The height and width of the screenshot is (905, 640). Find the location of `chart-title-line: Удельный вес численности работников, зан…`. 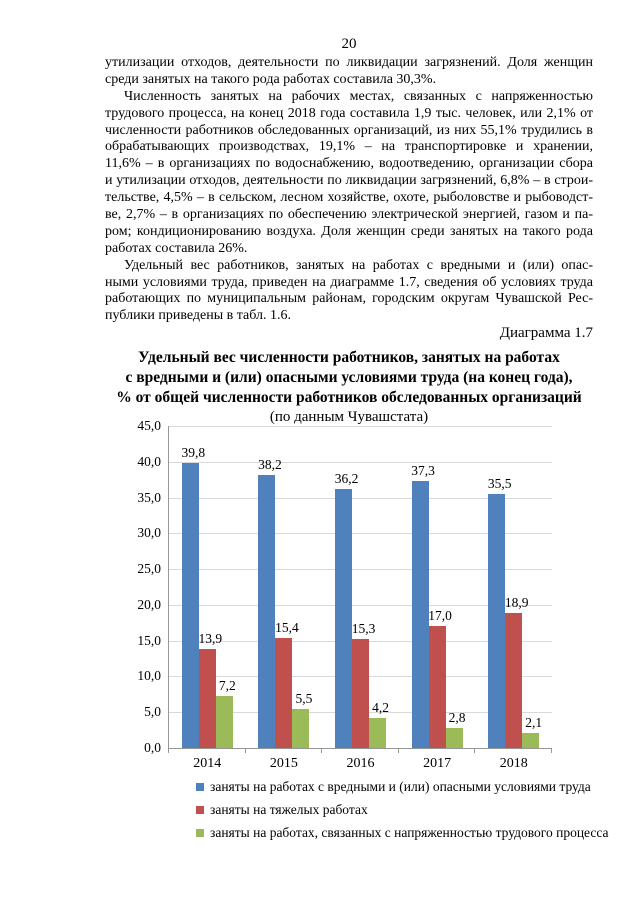

chart-title-line: Удельный вес численности работников, зан… is located at coordinates (349, 357).